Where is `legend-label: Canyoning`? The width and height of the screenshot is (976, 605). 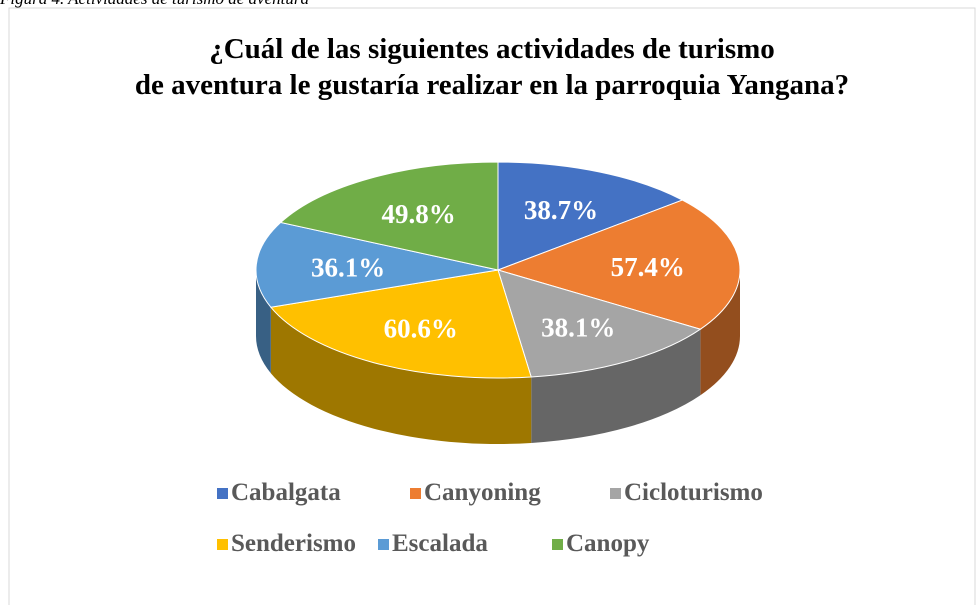
legend-label: Canyoning is located at coordinates (482, 492).